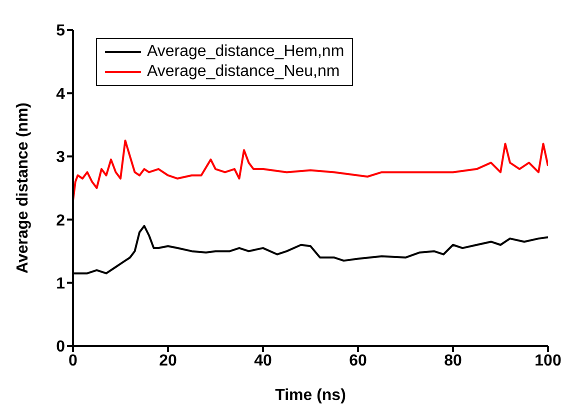 The height and width of the screenshot is (418, 578). I want to click on y-tick-label: 1, so click(61, 283).